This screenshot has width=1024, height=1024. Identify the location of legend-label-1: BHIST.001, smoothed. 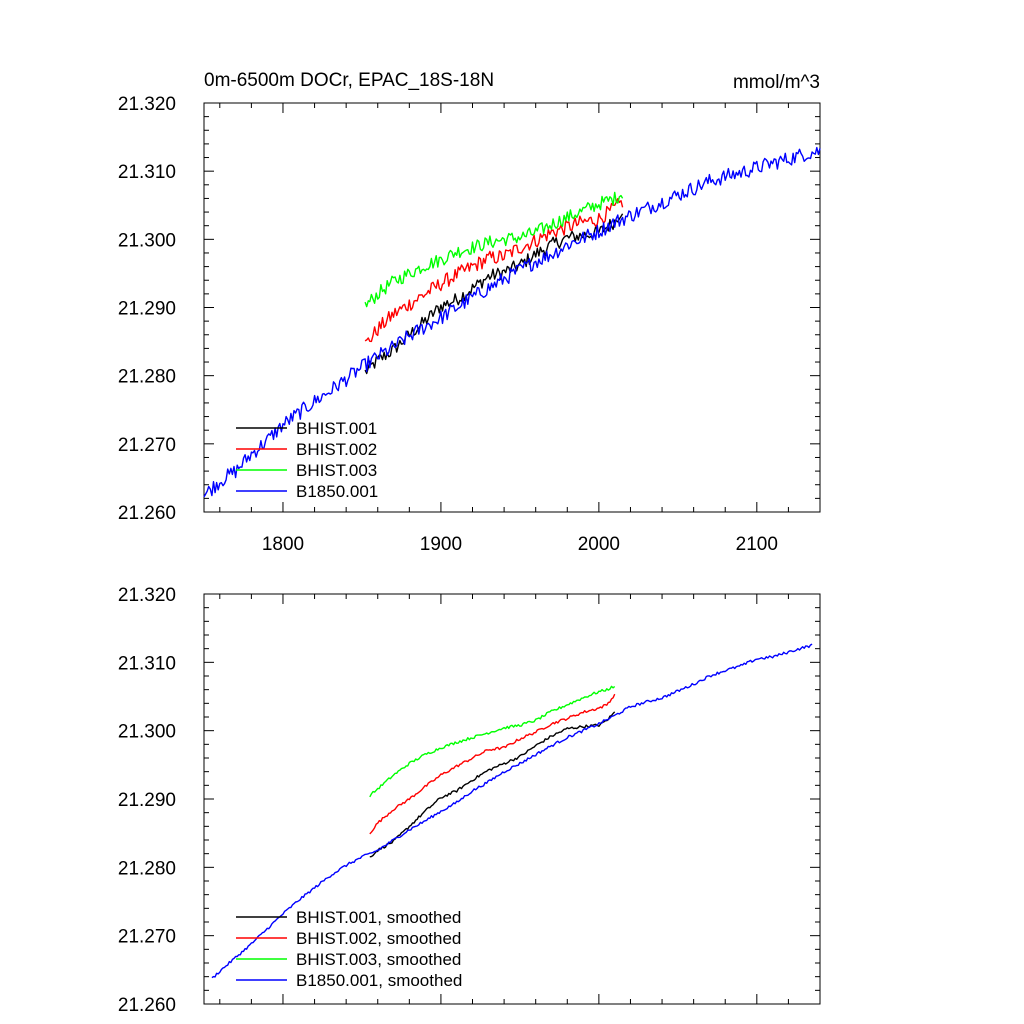
(378, 917).